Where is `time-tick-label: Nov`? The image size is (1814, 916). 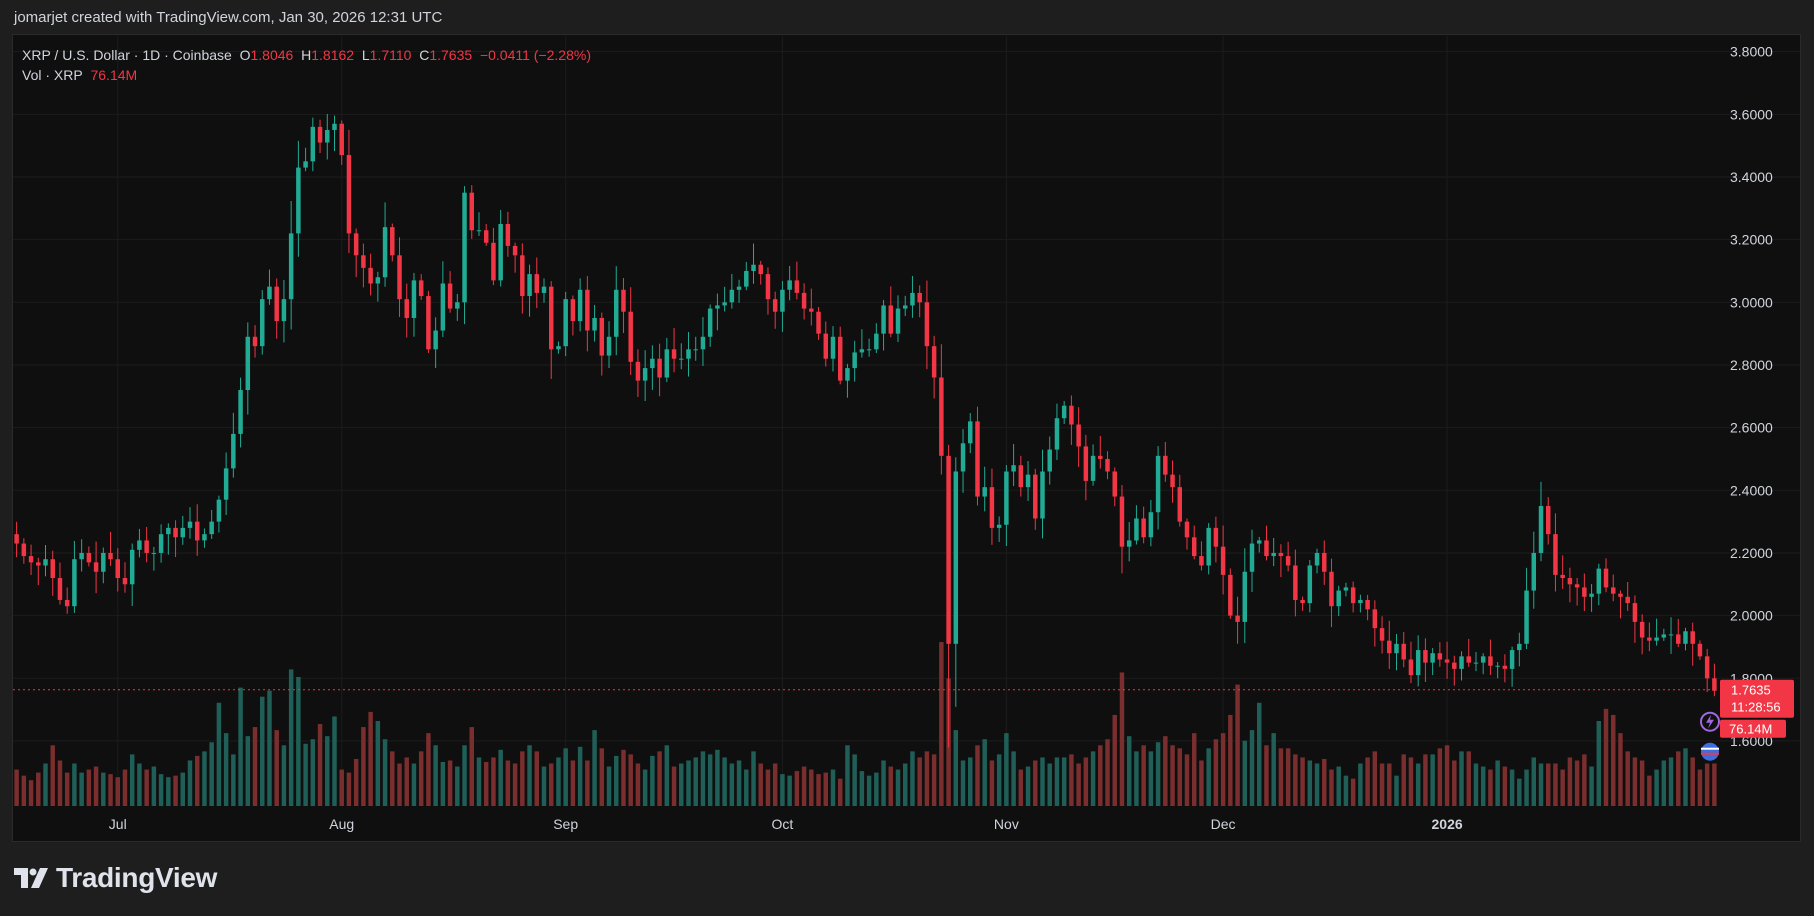
time-tick-label: Nov is located at coordinates (1006, 824).